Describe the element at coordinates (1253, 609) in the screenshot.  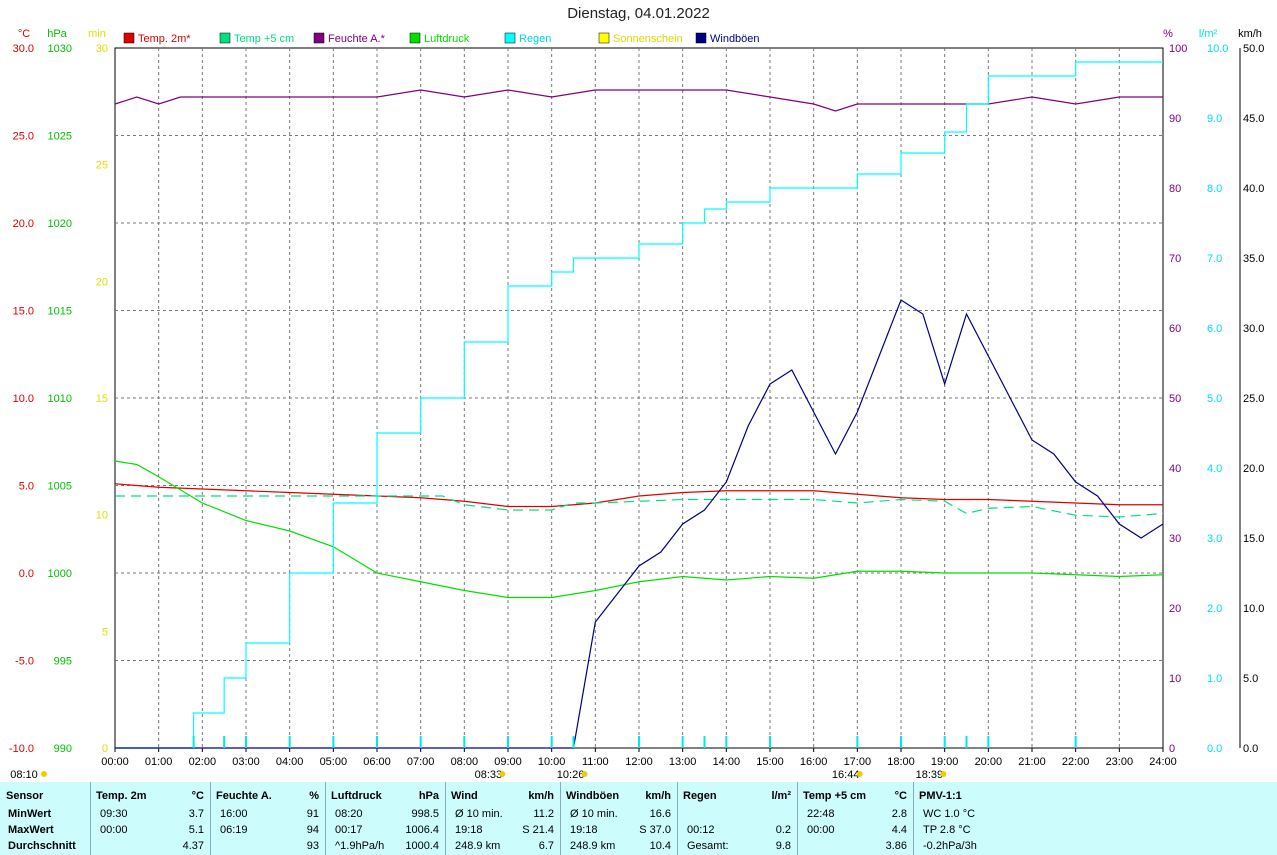
I see `wind-tick-label: 10.0` at that location.